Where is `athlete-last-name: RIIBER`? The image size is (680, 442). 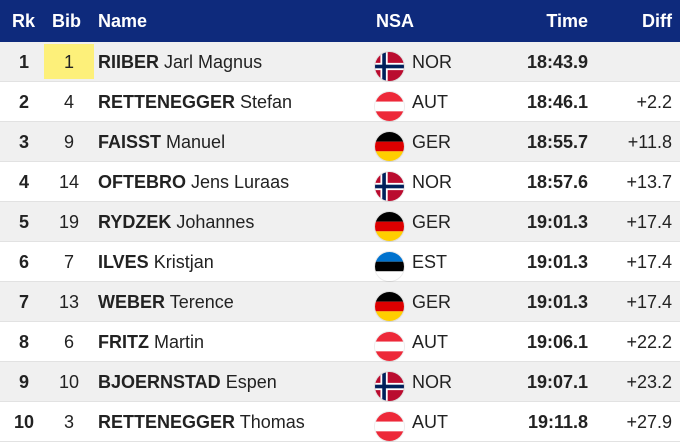
athlete-last-name: RIIBER is located at coordinates (129, 62).